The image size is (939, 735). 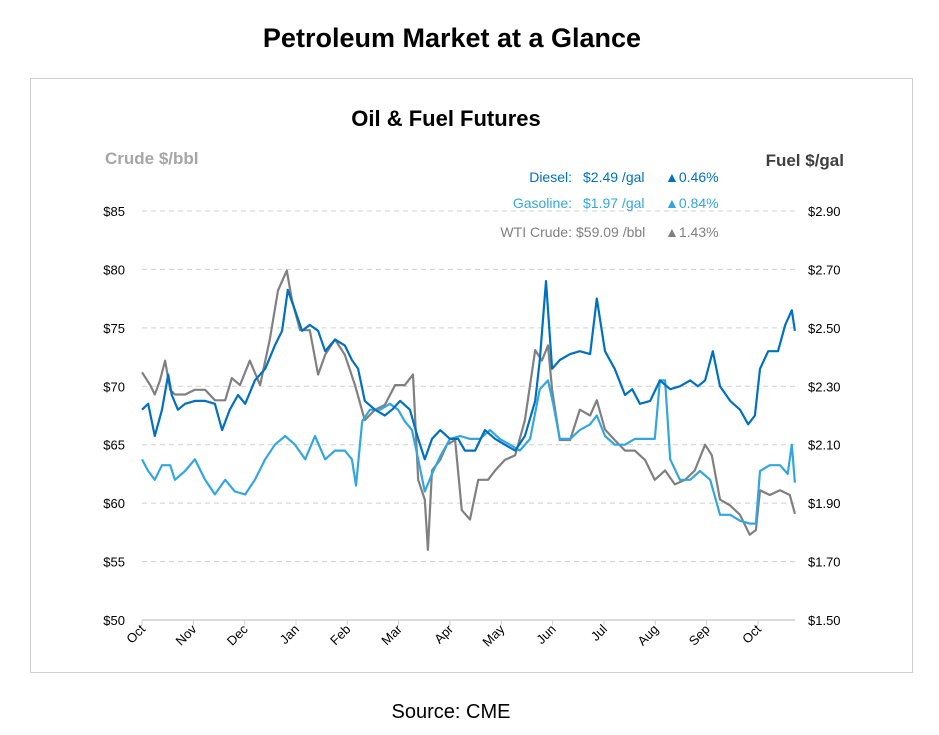 I want to click on left-tick-label: $65, so click(x=114, y=445).